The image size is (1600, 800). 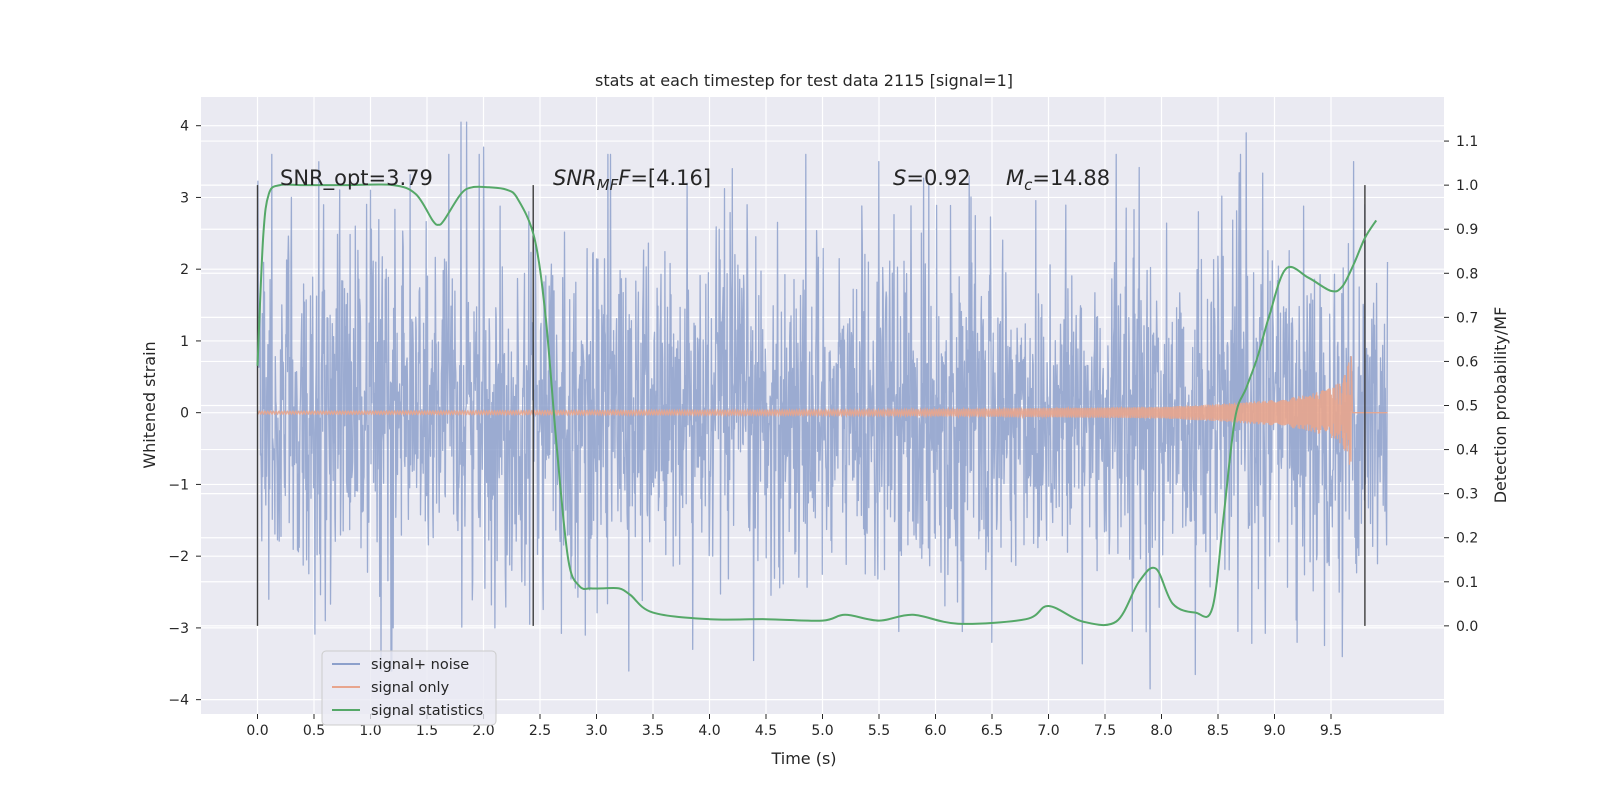 I want to click on annotation-s: S=0.92, so click(x=932, y=178).